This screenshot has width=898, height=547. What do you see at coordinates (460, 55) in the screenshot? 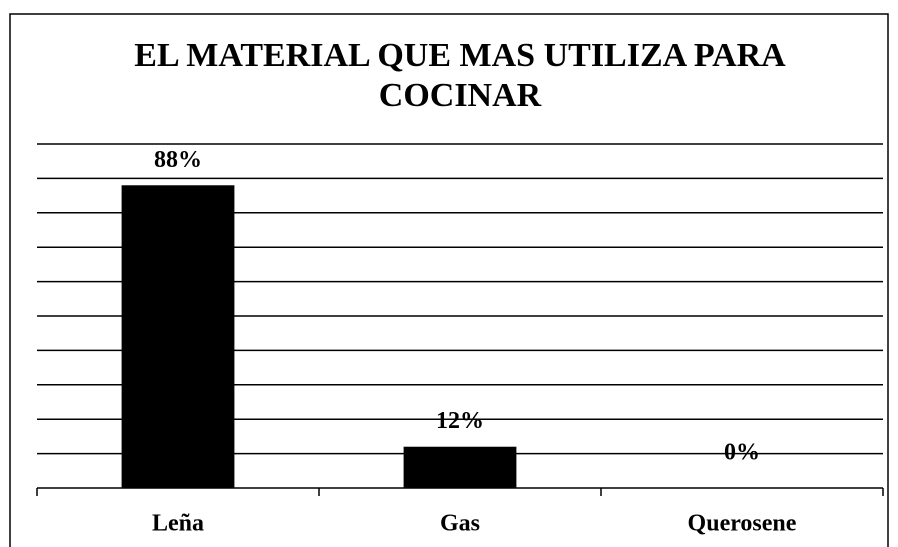
I see `chart-title: EL MATERIAL QUE MAS UTILIZA PARA` at bounding box center [460, 55].